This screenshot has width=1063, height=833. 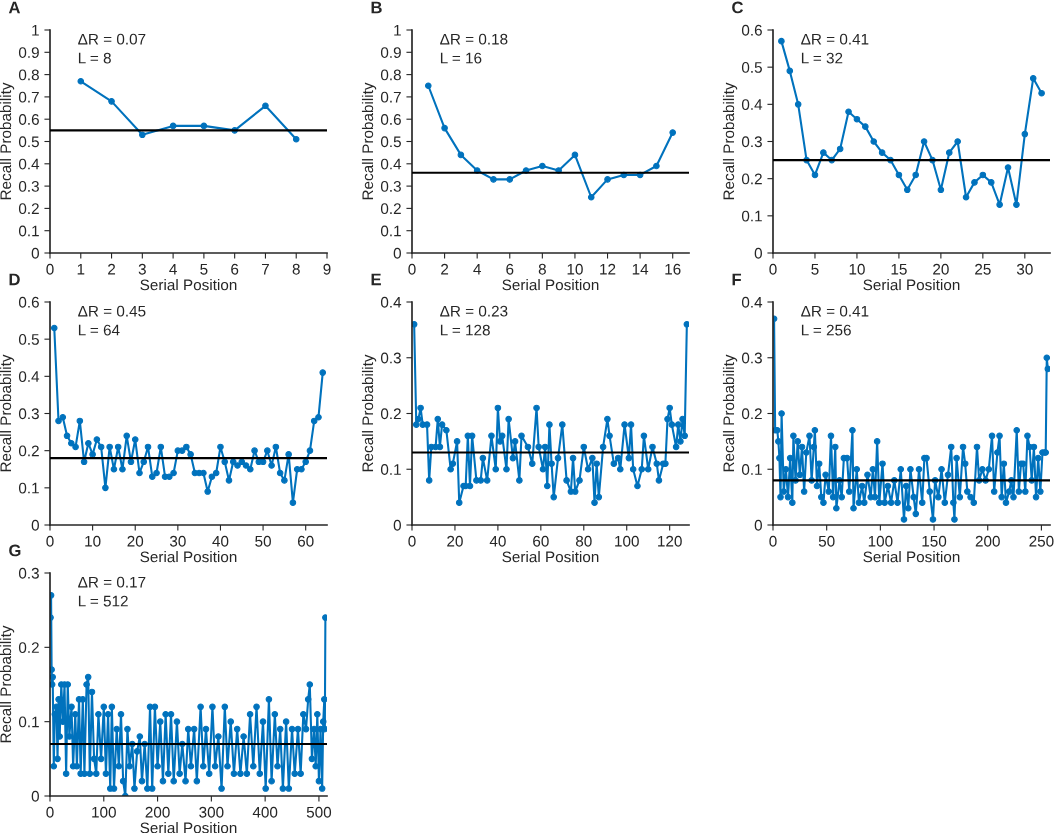 What do you see at coordinates (112, 39) in the screenshot?
I see `annotation: ΔR = 0.07` at bounding box center [112, 39].